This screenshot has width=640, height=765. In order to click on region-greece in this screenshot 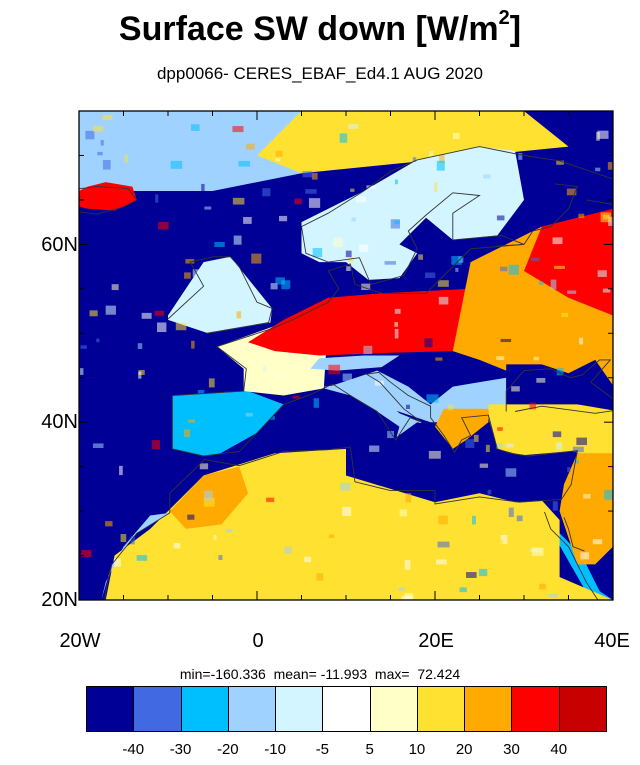, I will do `click(462, 428)`.